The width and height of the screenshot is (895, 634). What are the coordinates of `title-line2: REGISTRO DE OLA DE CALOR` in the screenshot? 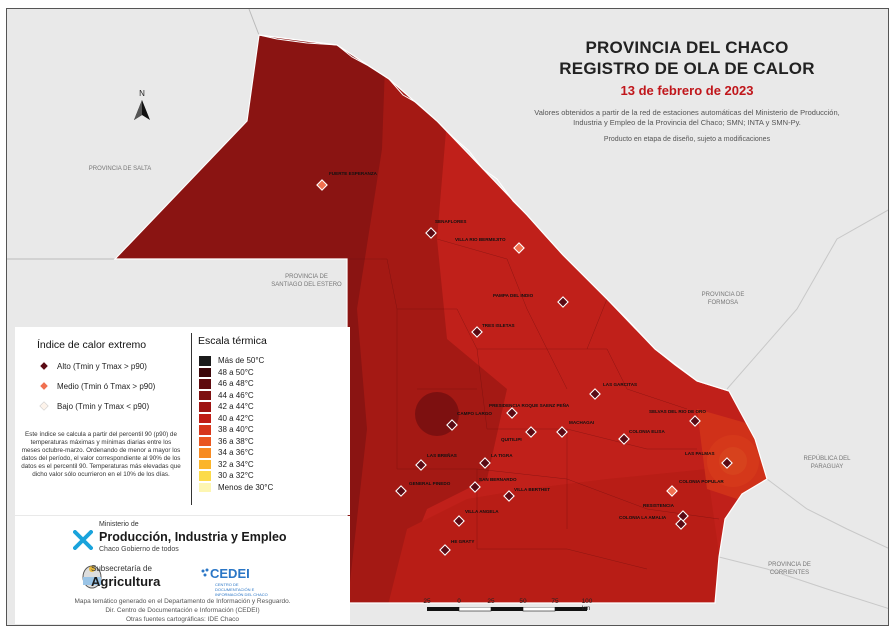 It's located at (687, 68).